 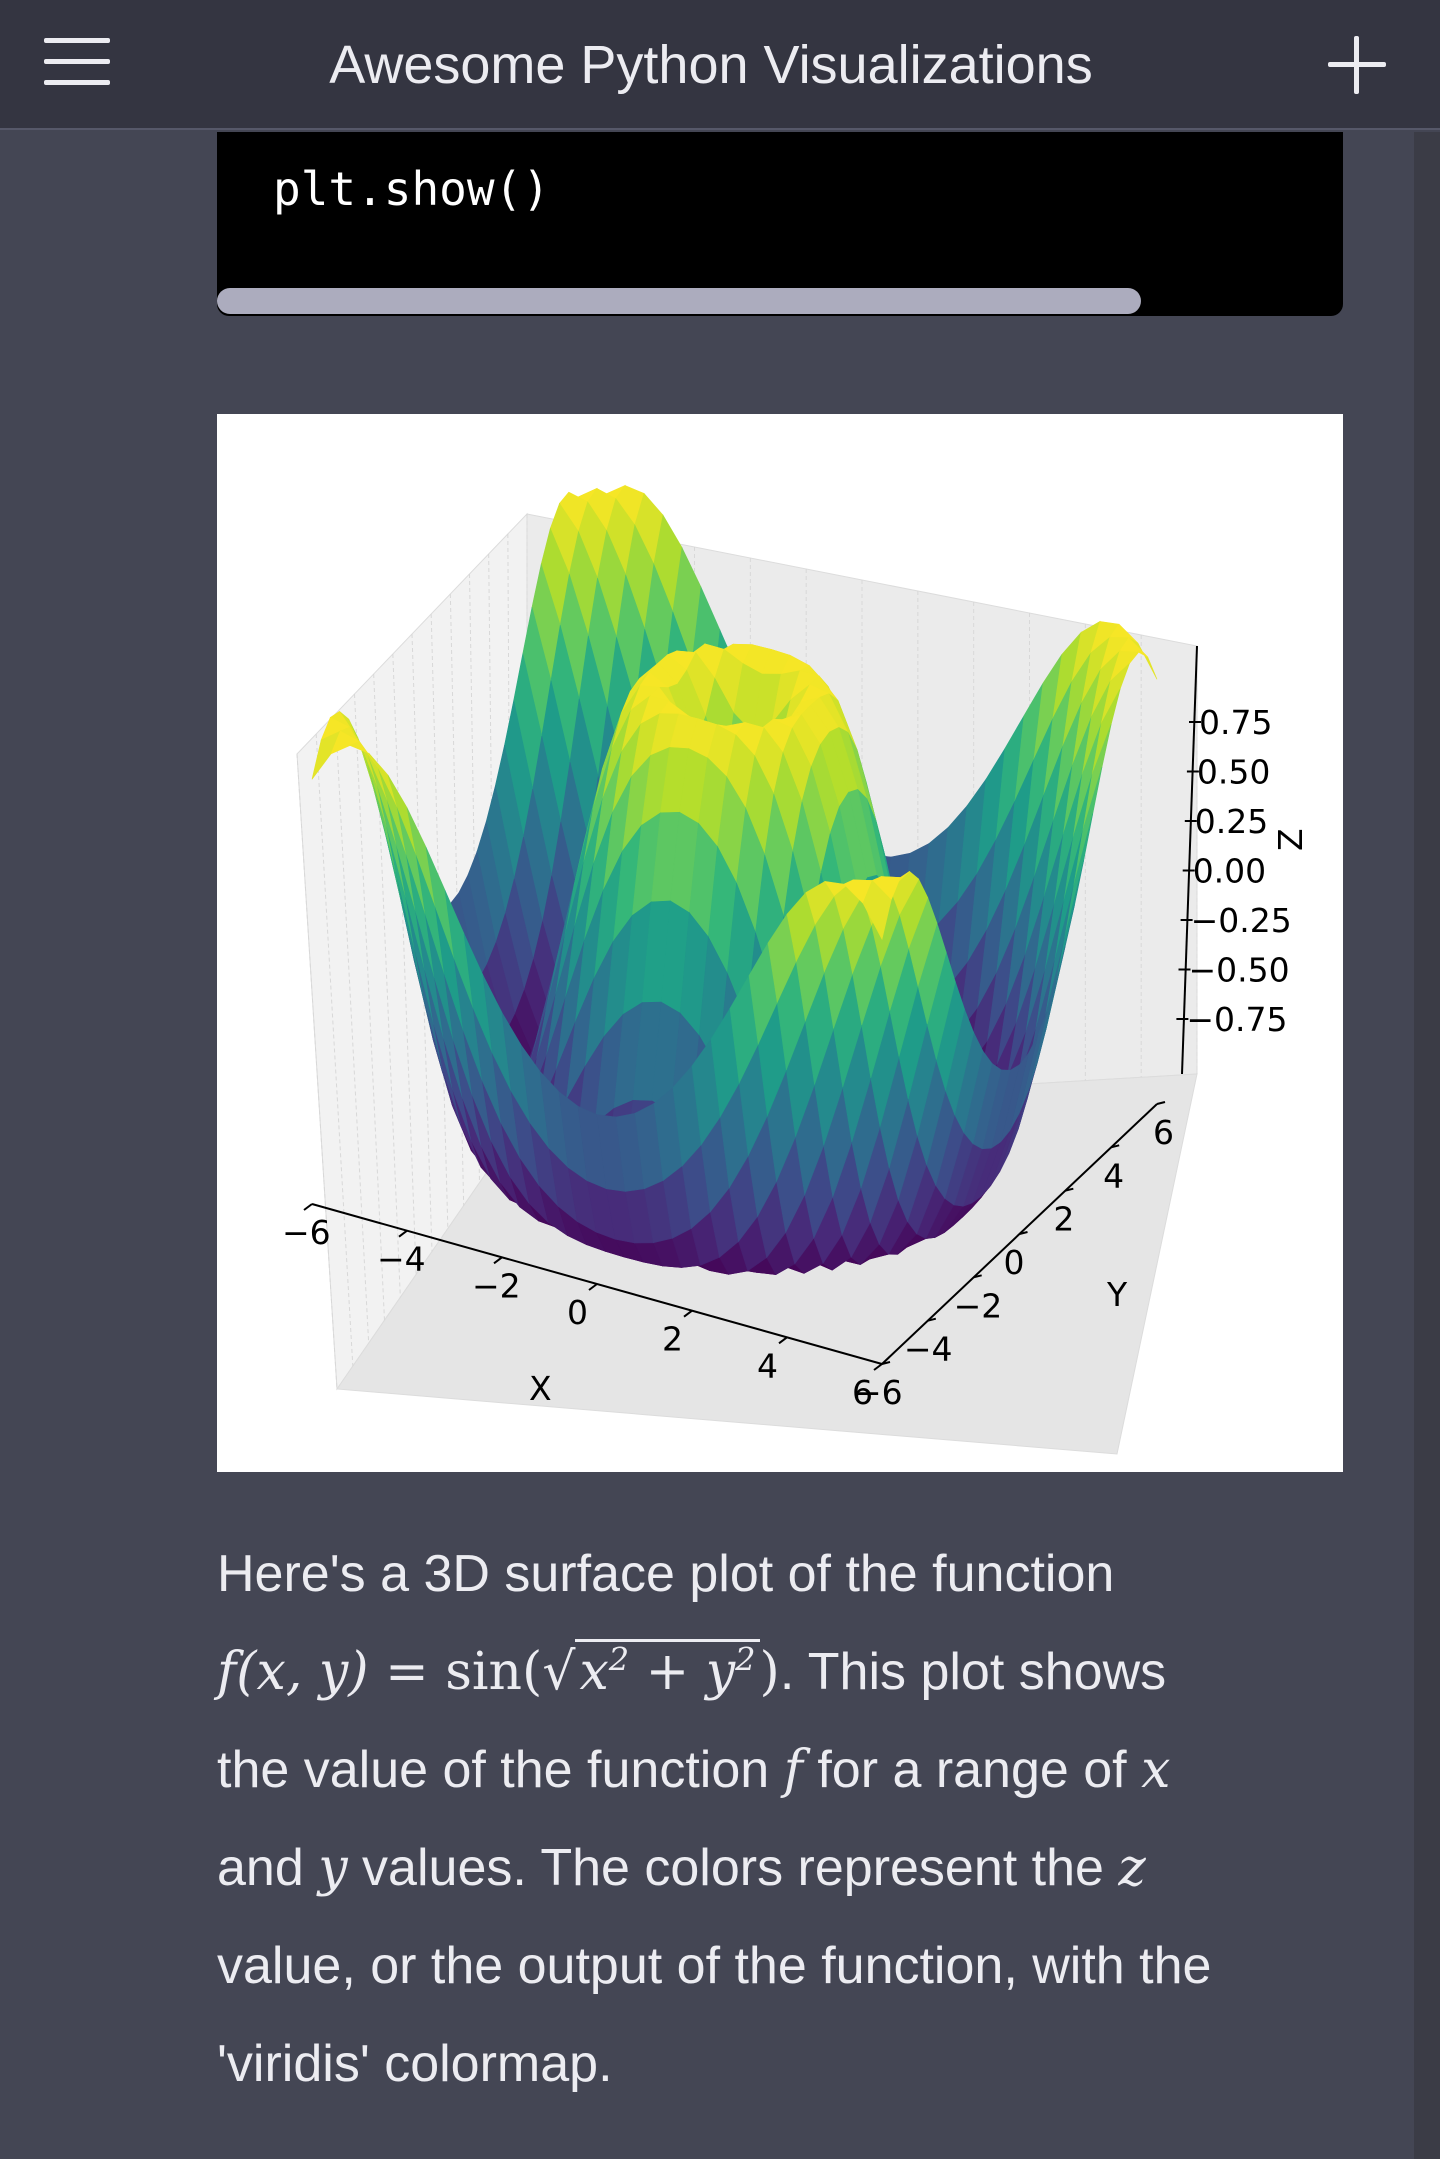 What do you see at coordinates (577, 1312) in the screenshot?
I see `x-tick-label: 0` at bounding box center [577, 1312].